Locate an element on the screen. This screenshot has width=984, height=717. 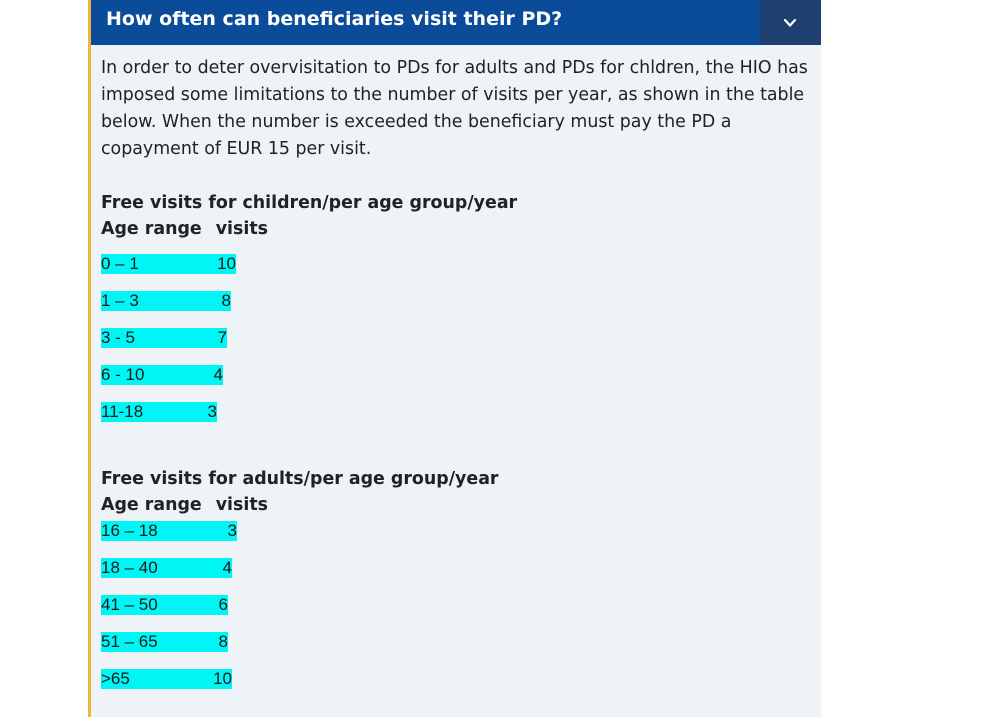
expand-toggle-button is located at coordinates (790, 22).